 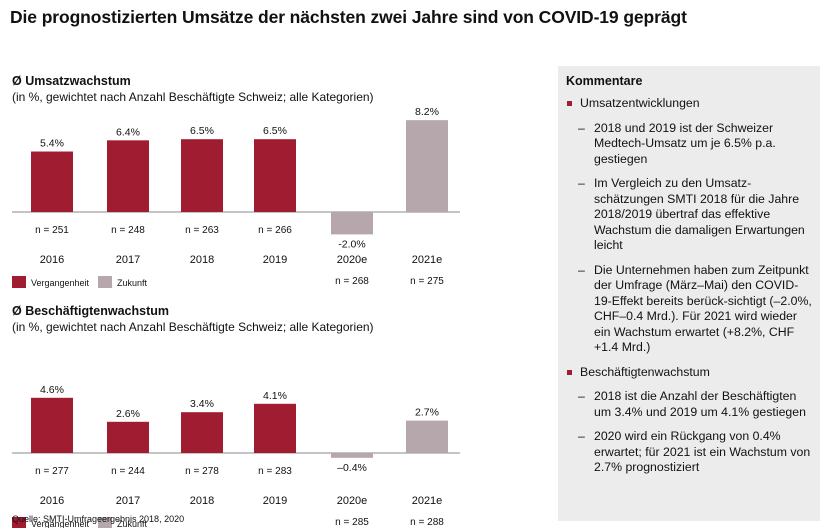 What do you see at coordinates (604, 81) in the screenshot?
I see `comments-heading: Kommentare` at bounding box center [604, 81].